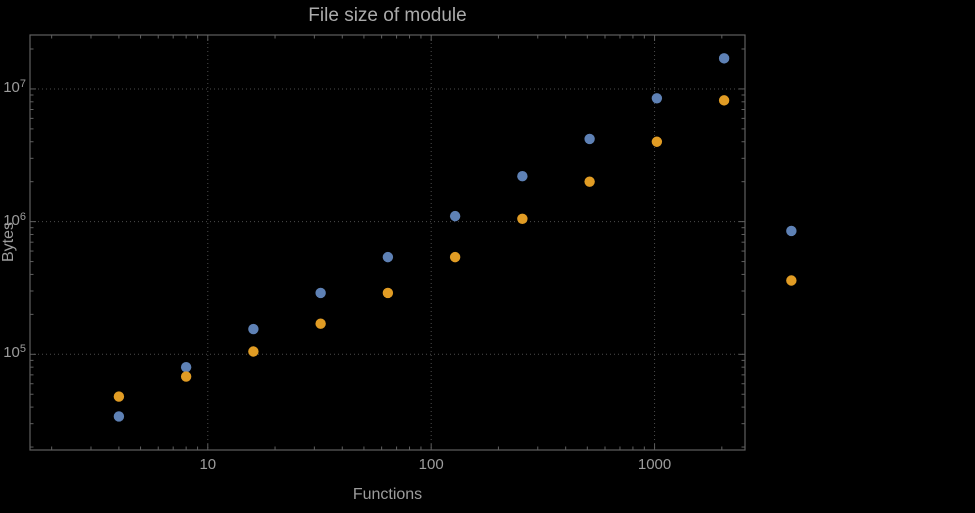 The height and width of the screenshot is (513, 975). What do you see at coordinates (387, 494) in the screenshot?
I see `x-axis-label: Functions` at bounding box center [387, 494].